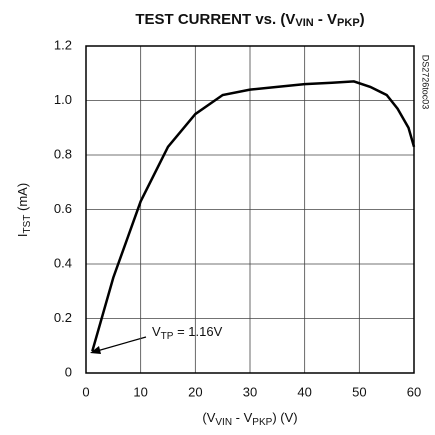 Image resolution: width=435 pixels, height=435 pixels. I want to click on text-part: ) (V), so click(284, 417).